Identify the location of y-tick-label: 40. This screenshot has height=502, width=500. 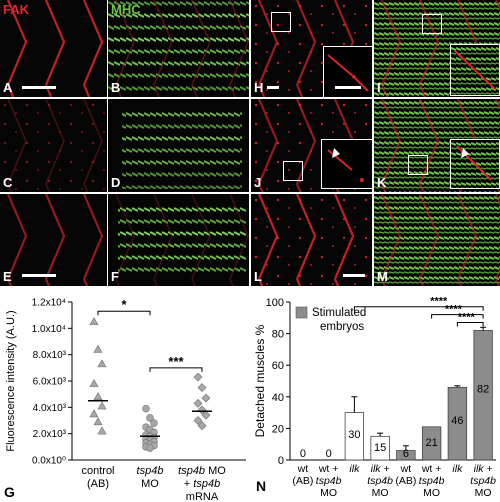
(278, 398).